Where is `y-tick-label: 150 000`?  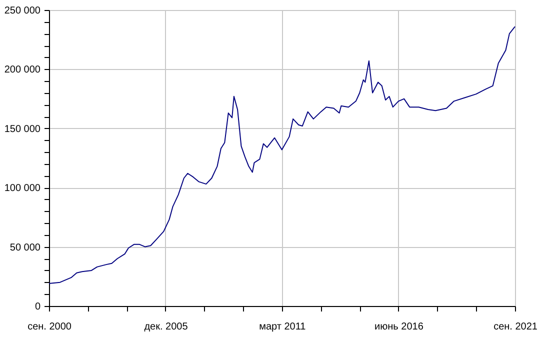
y-tick-label: 150 000 is located at coordinates (22, 129).